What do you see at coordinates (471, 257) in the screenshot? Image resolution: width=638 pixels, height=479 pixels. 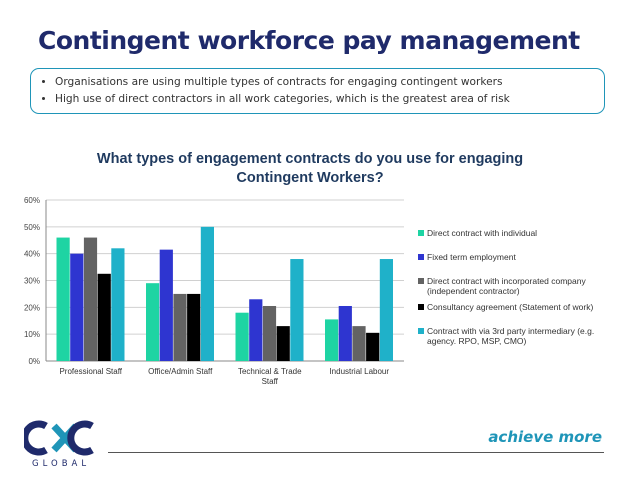 I see `legend-label: Fixed term employment` at bounding box center [471, 257].